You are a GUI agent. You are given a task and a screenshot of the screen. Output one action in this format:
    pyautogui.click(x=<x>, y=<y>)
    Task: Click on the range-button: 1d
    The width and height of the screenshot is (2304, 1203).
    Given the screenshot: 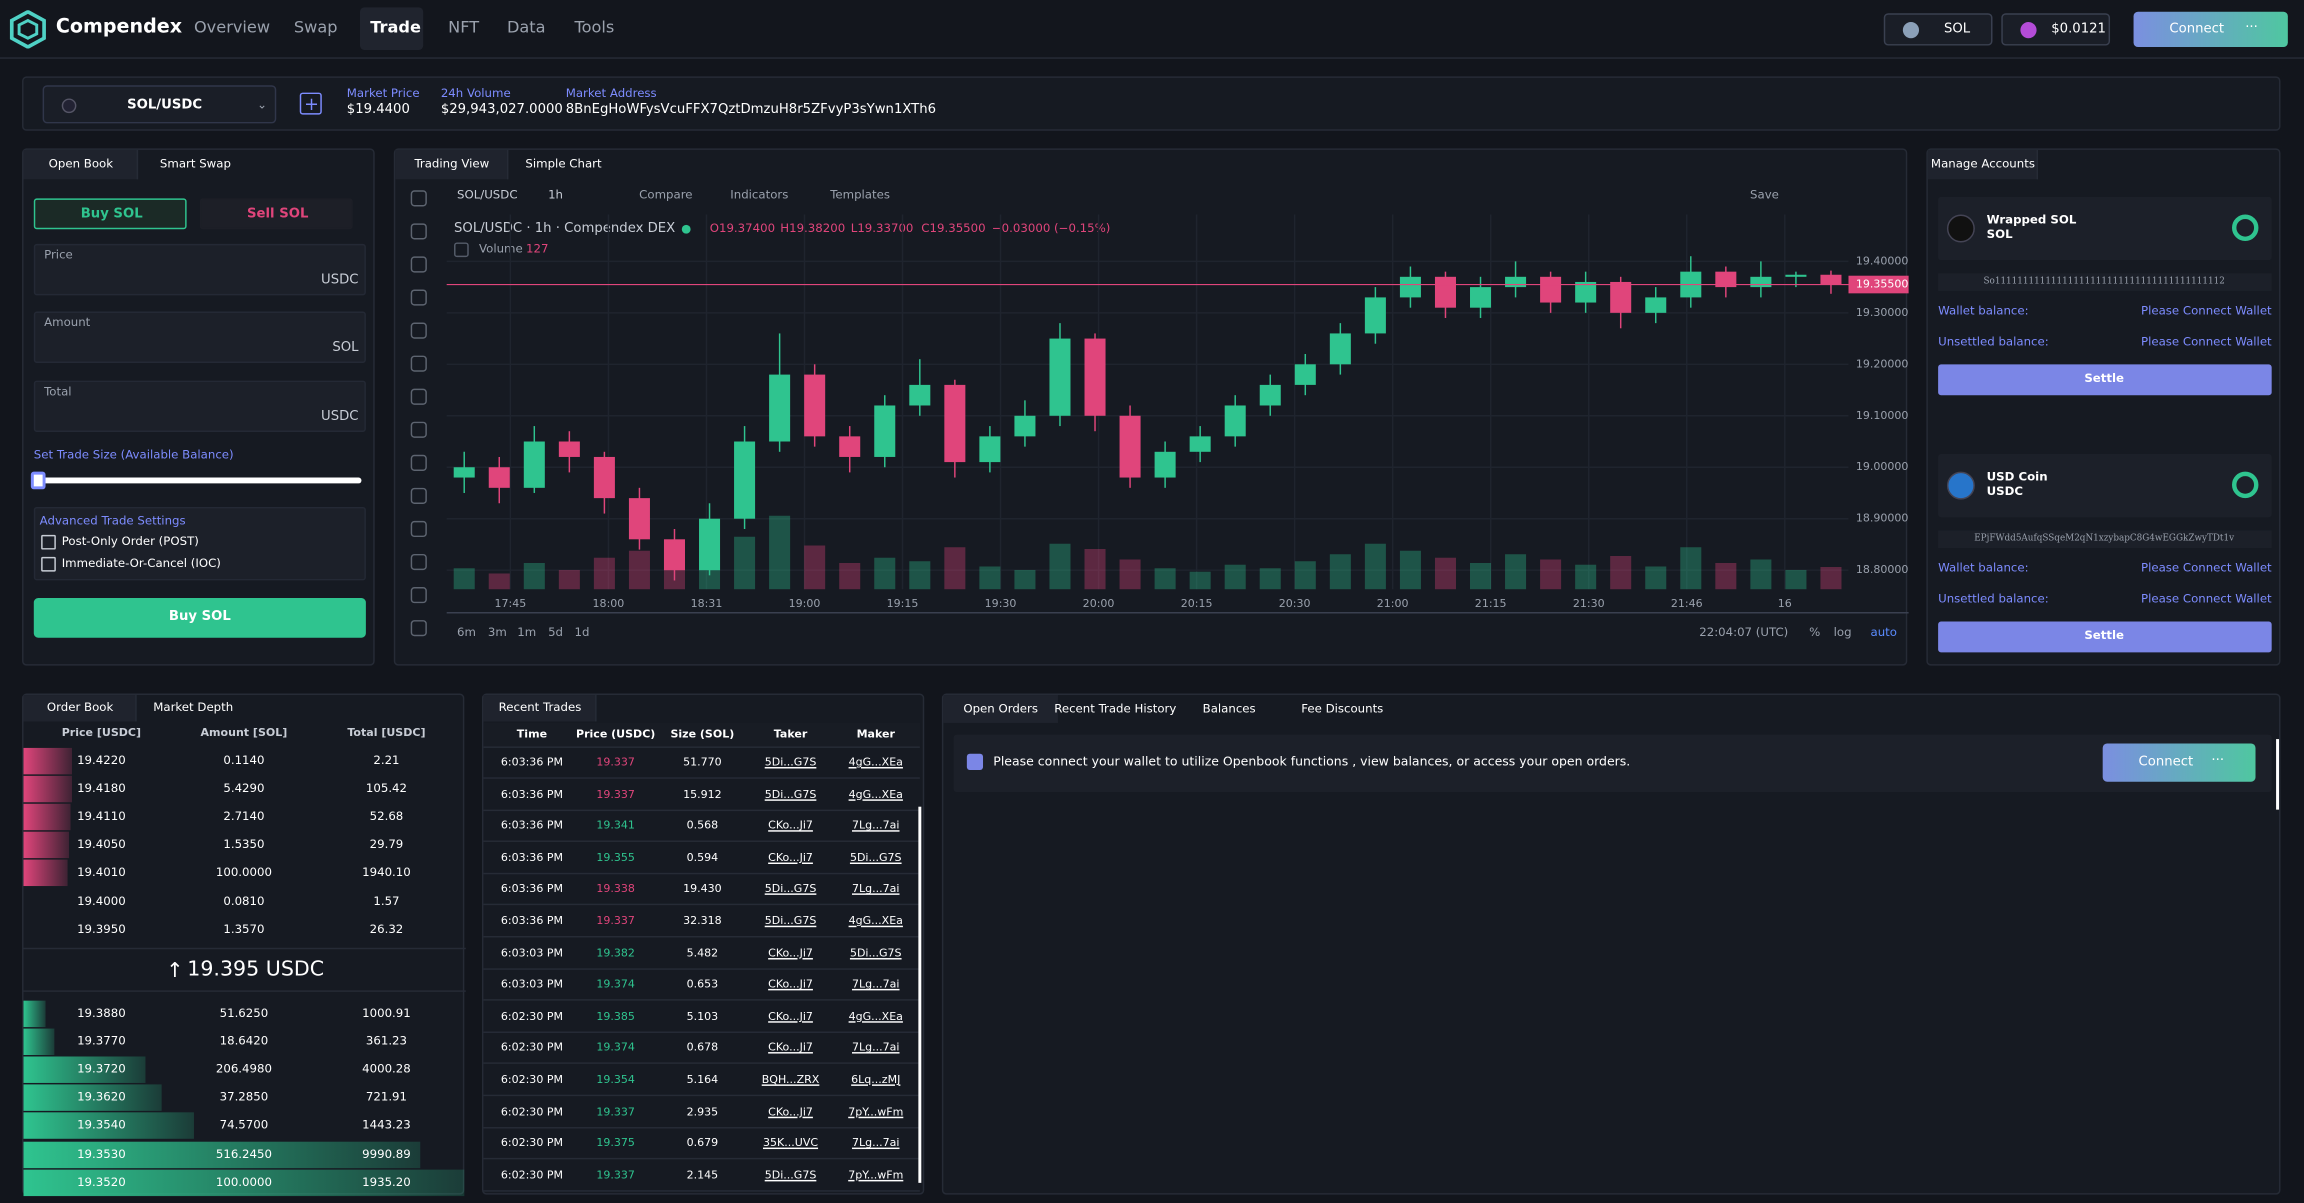 What is the action you would take?
    pyautogui.click(x=582, y=632)
    